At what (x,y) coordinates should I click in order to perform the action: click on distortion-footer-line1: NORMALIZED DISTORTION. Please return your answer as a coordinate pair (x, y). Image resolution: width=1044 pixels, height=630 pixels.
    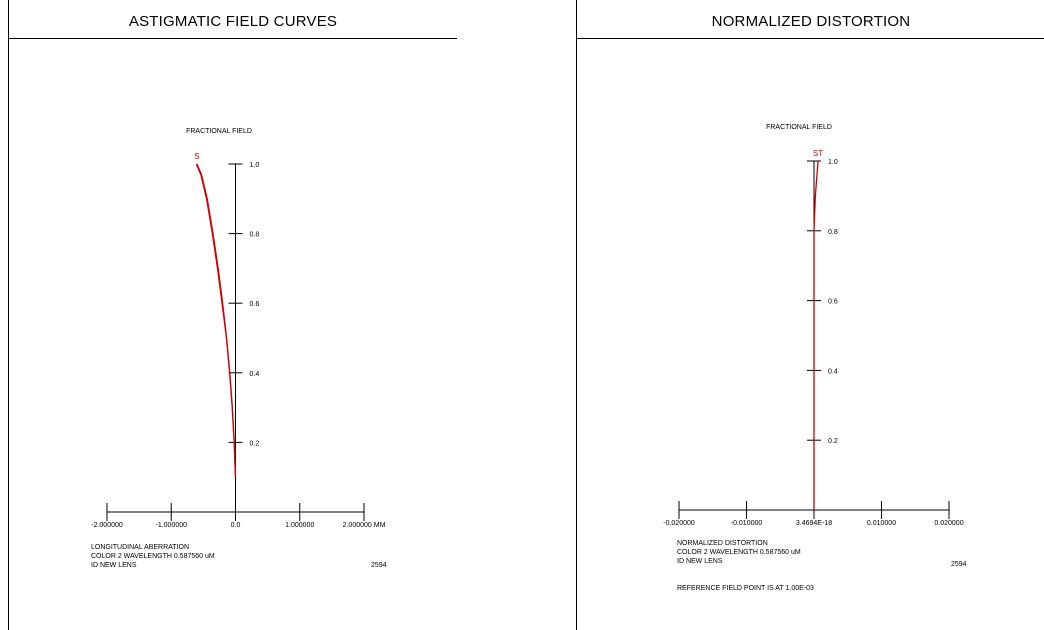
    Looking at the image, I should click on (722, 543).